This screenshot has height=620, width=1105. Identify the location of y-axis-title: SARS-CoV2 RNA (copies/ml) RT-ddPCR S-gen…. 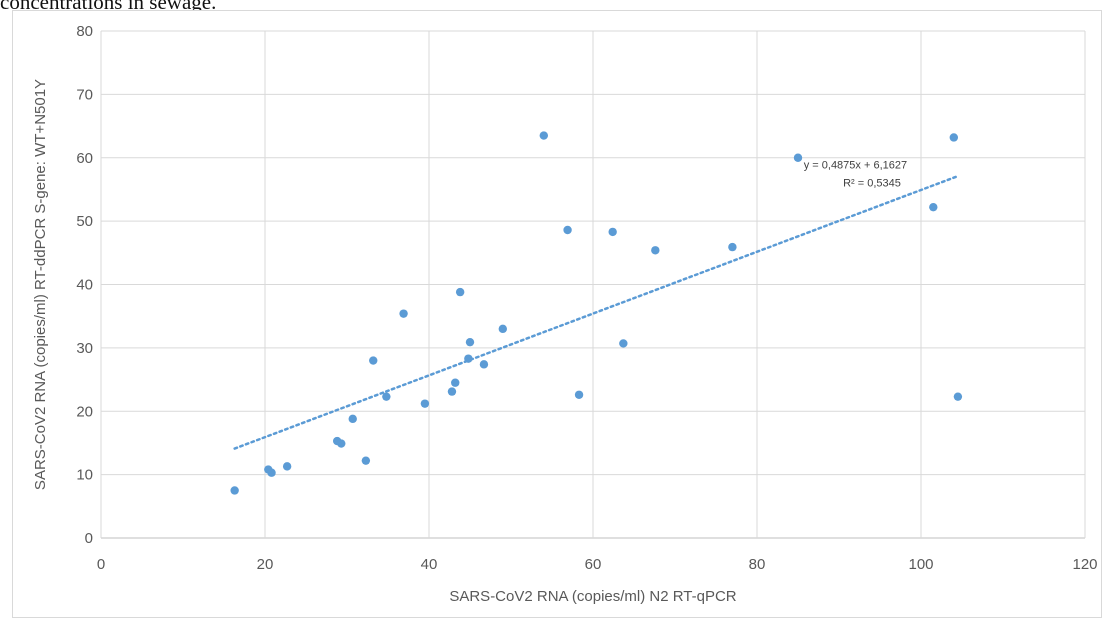
(40, 284).